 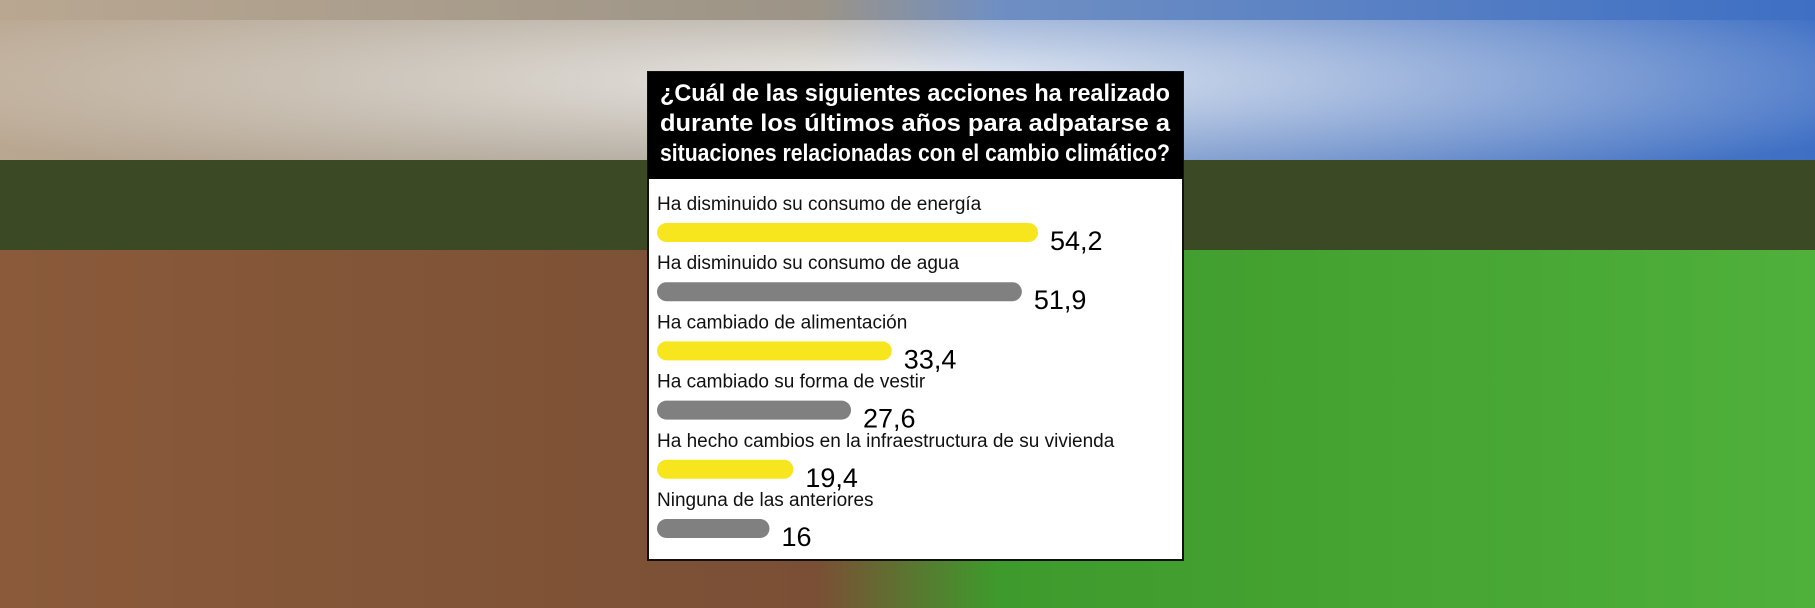 What do you see at coordinates (819, 204) in the screenshot?
I see `category-label: Ha disminuido su consumo de energía` at bounding box center [819, 204].